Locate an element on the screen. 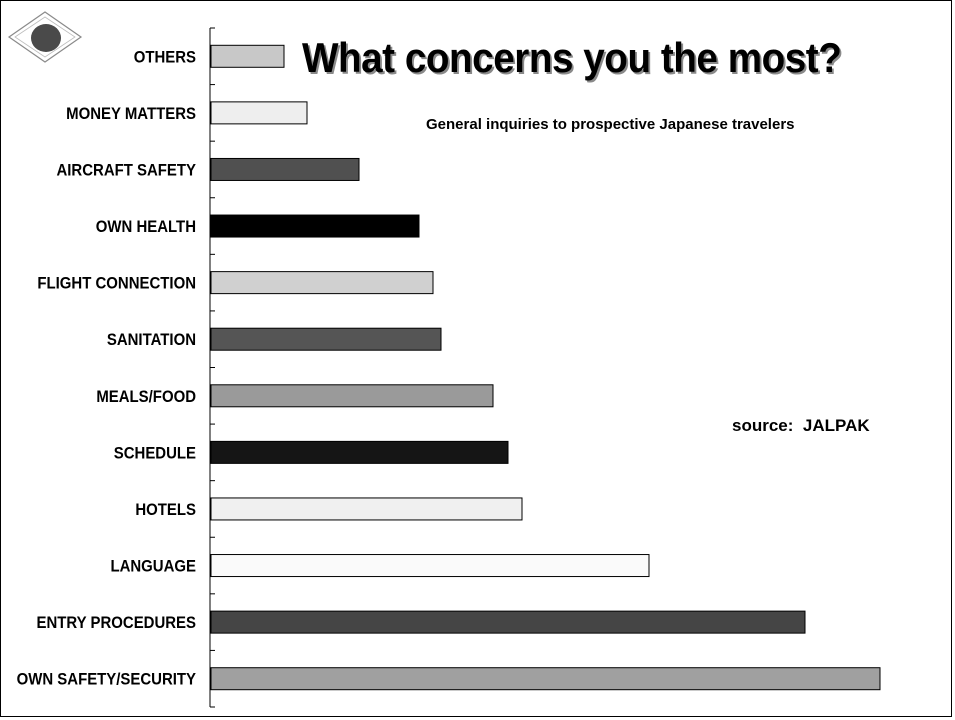 Image resolution: width=955 pixels, height=720 pixels. logo-diamond-inner is located at coordinates (45, 37).